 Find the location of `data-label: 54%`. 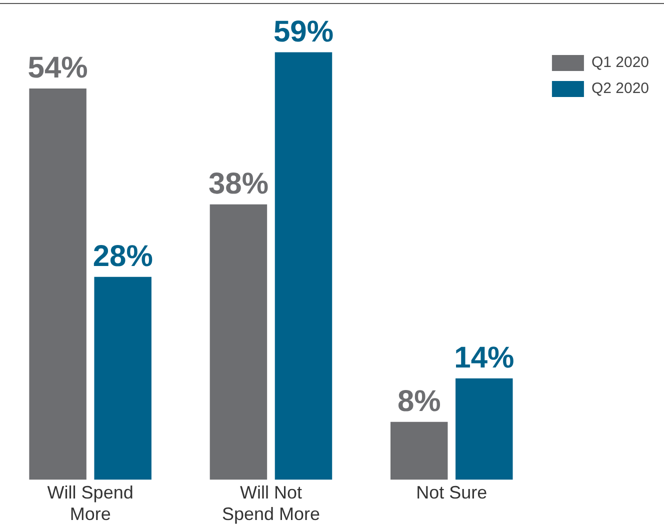

data-label: 54% is located at coordinates (58, 68).